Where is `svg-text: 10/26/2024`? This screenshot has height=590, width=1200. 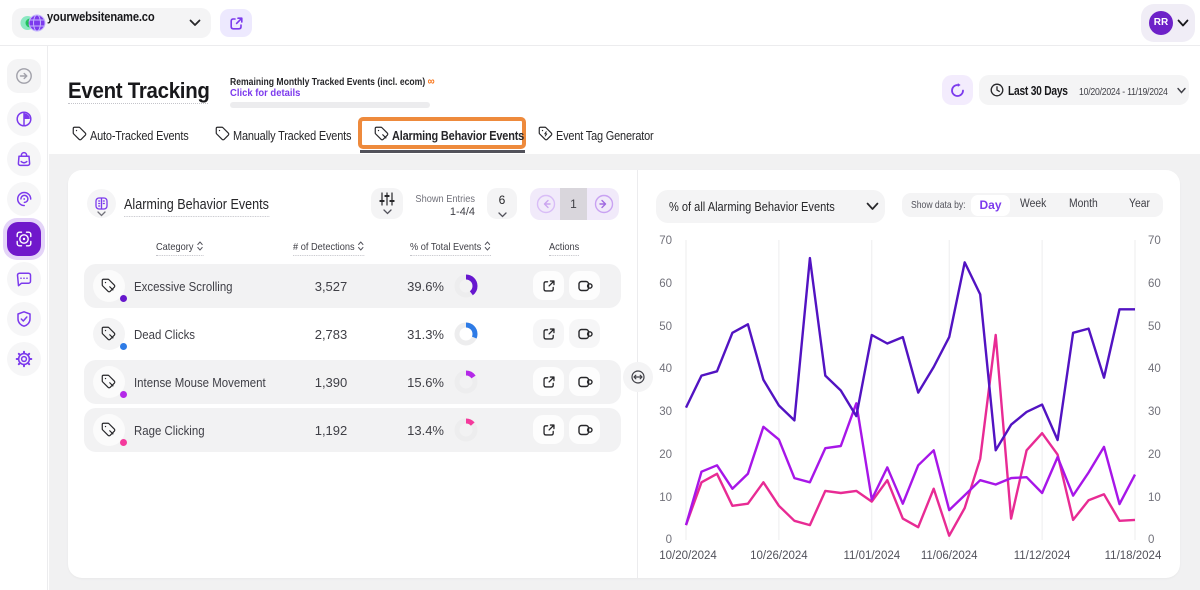 svg-text: 10/26/2024 is located at coordinates (779, 556).